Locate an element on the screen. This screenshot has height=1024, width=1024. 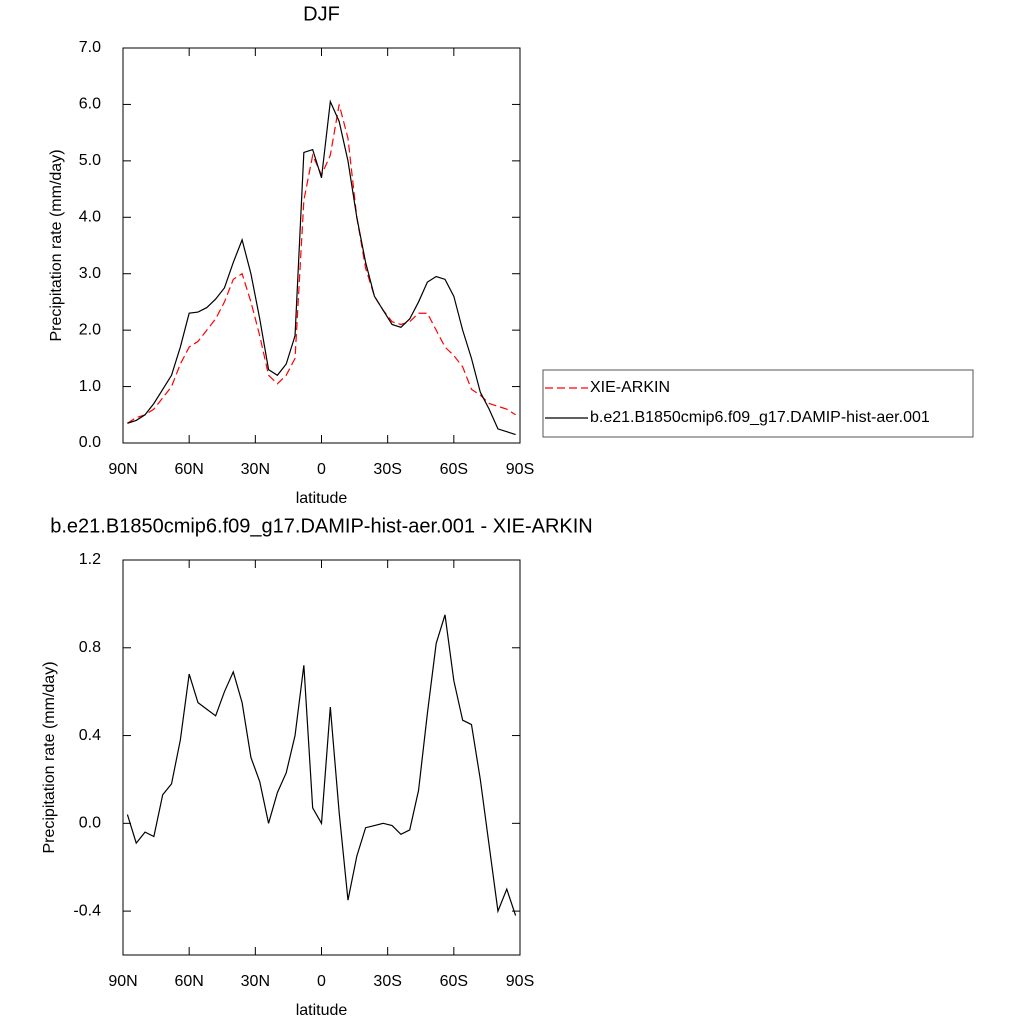
y-tick-label: 1.2 is located at coordinates (90, 559).